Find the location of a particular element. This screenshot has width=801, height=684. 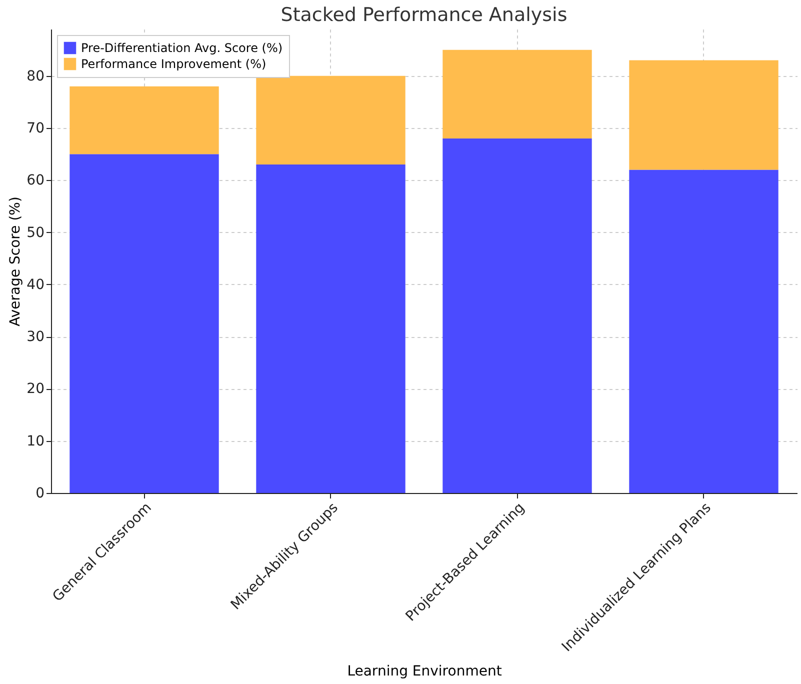

chart-title: Stacked Performance Analysis is located at coordinates (424, 15).